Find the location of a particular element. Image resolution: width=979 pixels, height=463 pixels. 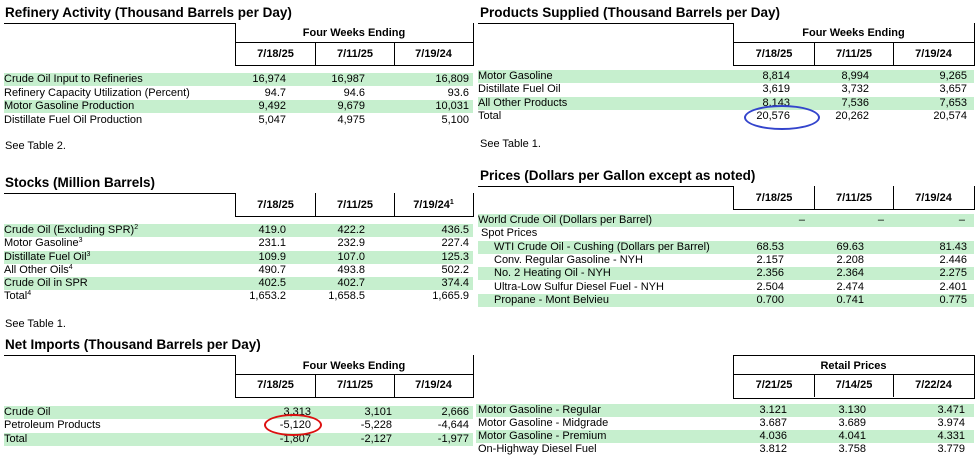

row-label-text: Motor Gasoline is located at coordinates (41, 243).